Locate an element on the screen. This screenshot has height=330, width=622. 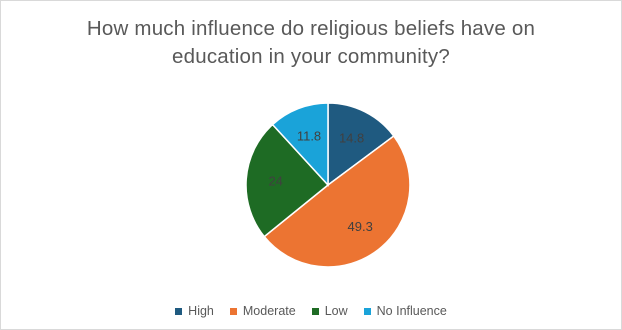
legend-item-no-influence: No Influence is located at coordinates (405, 311).